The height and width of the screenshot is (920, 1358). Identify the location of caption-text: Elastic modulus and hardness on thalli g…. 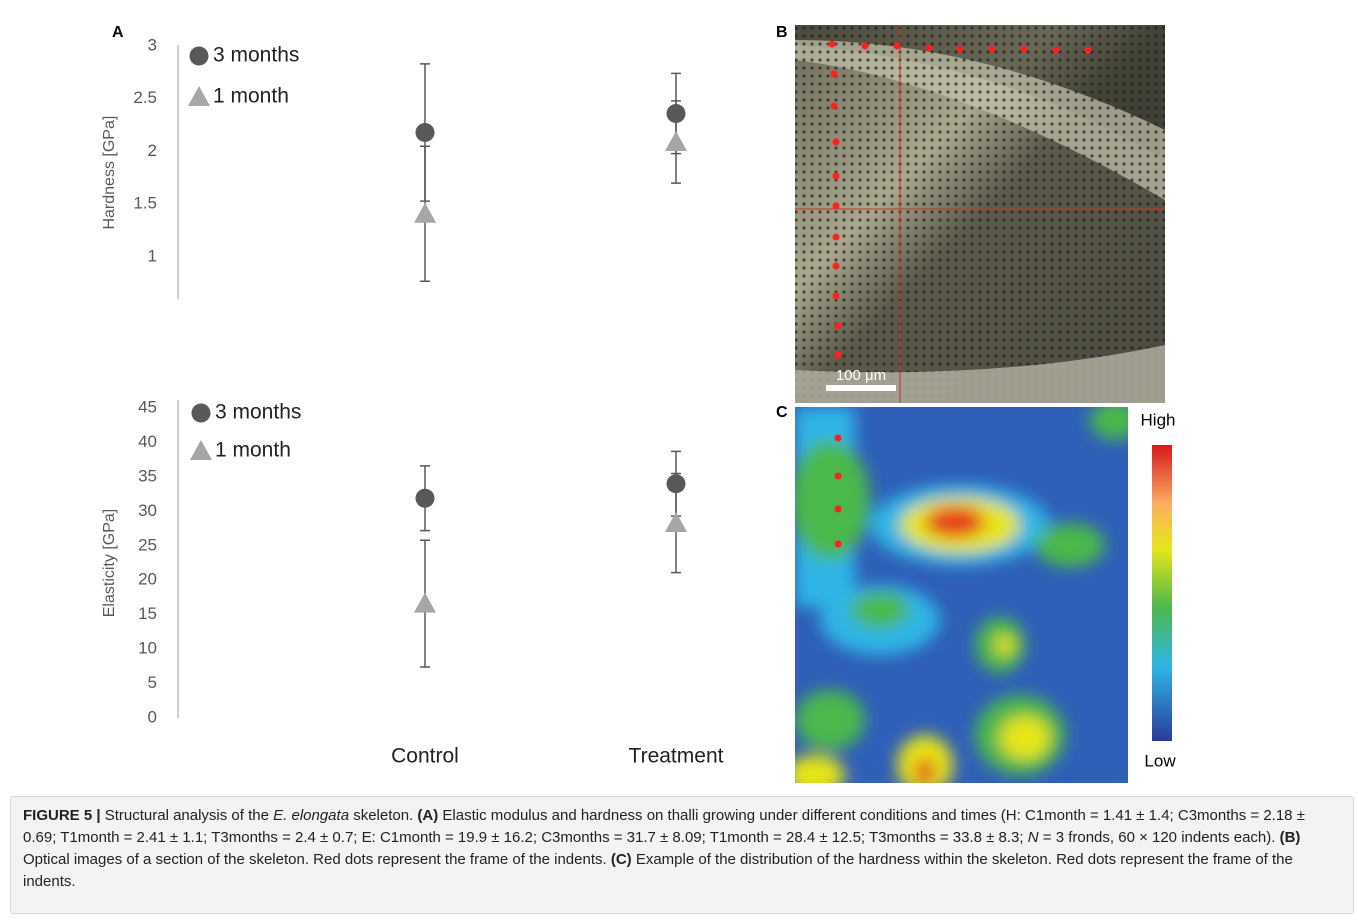
(664, 826).